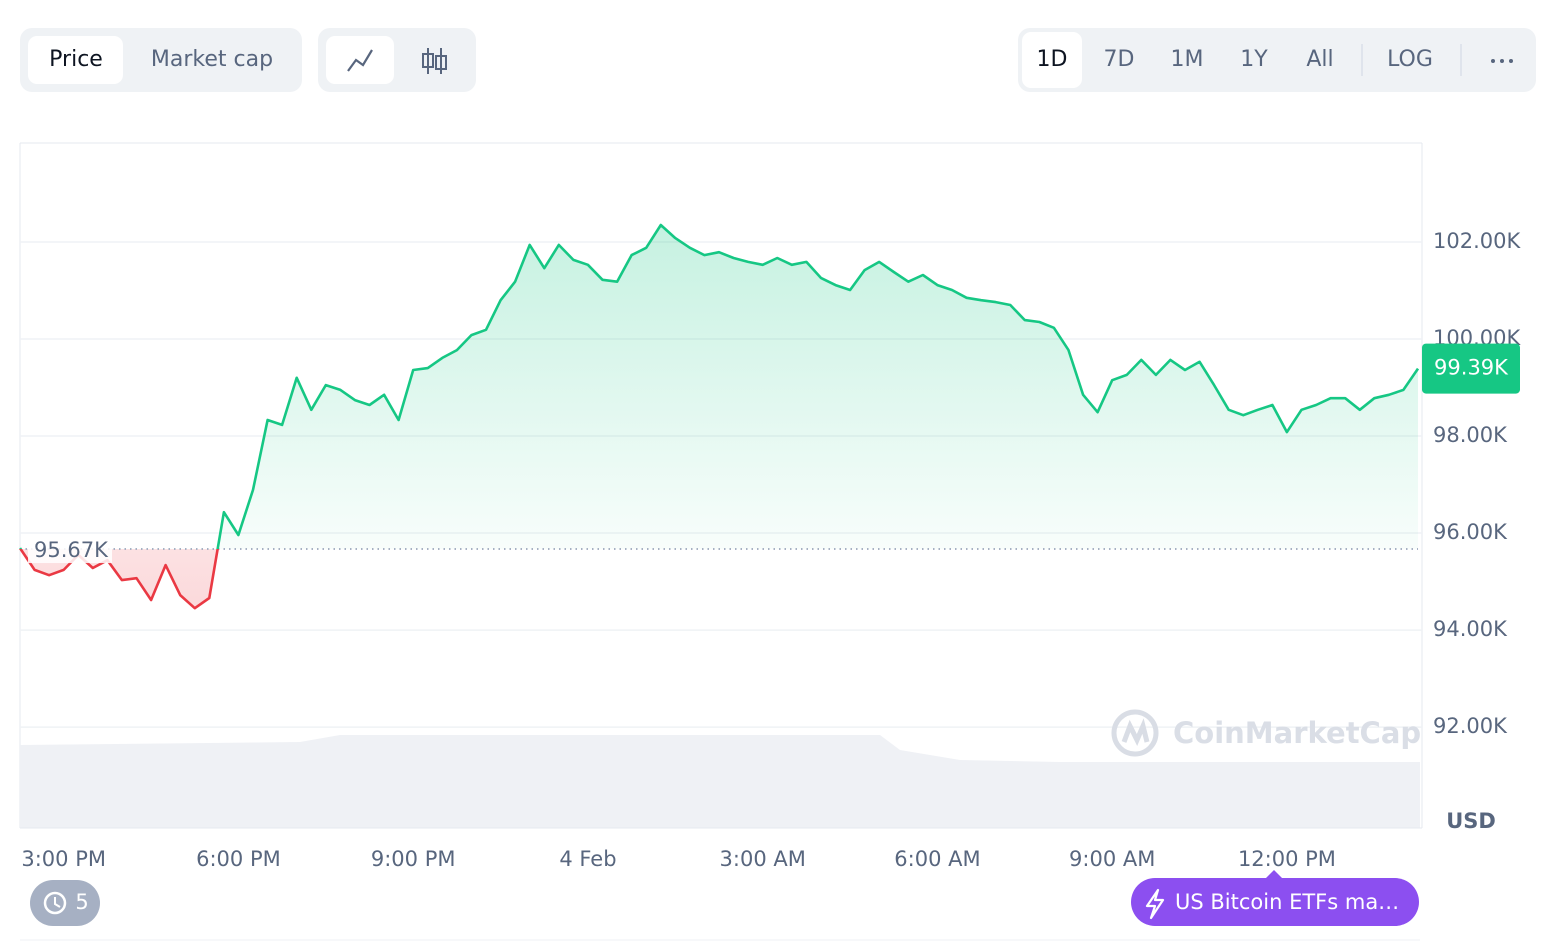 The height and width of the screenshot is (944, 1560). Describe the element at coordinates (65, 903) in the screenshot. I see `history-button: 5` at that location.